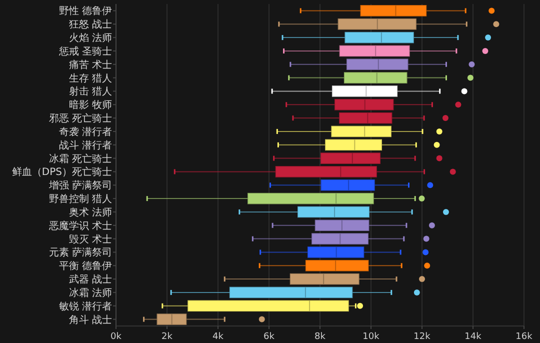  Describe the element at coordinates (473, 337) in the screenshot. I see `x-tick-label: 14k` at that location.